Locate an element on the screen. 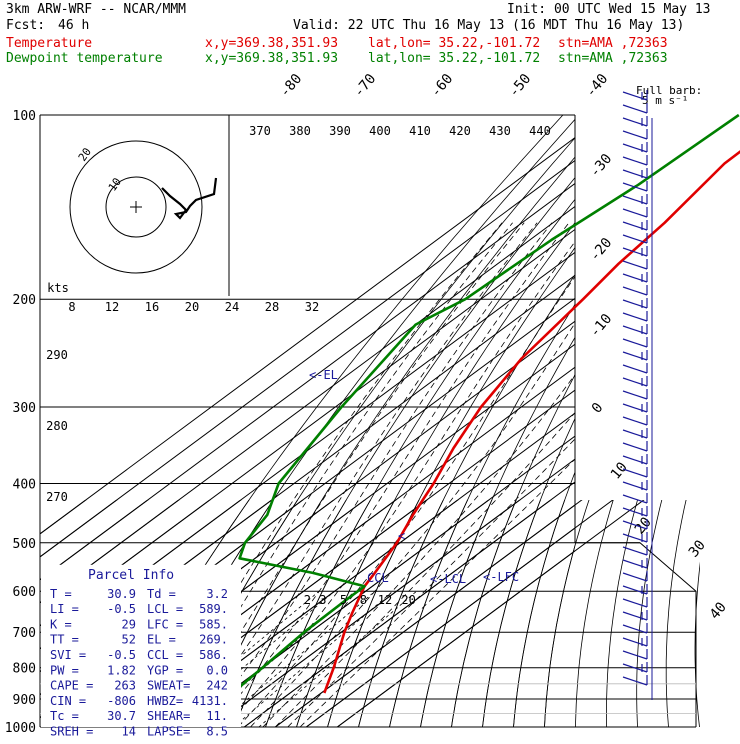 The height and width of the screenshot is (744, 740). temperature-latlon: lat,lon= 35.22,-101.72 is located at coordinates (454, 43).